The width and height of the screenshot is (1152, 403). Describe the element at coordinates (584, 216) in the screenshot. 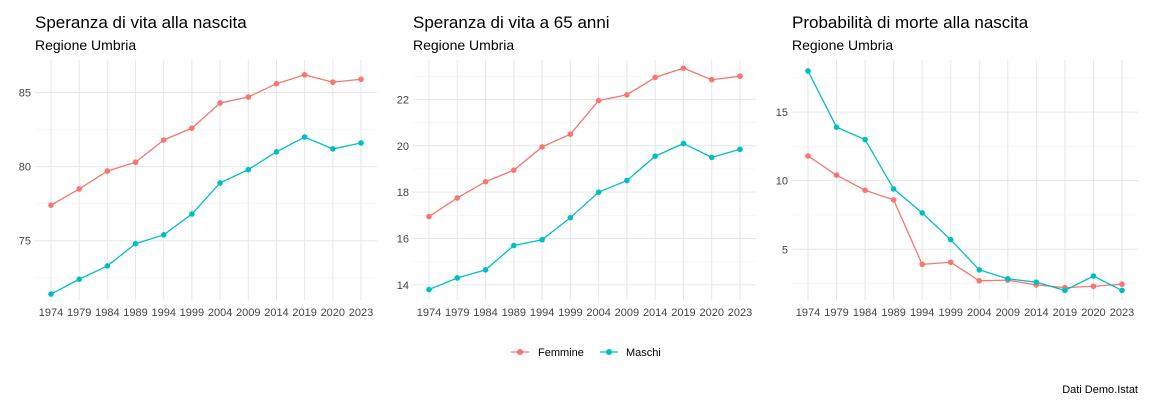

I see `series-line-maschi` at that location.